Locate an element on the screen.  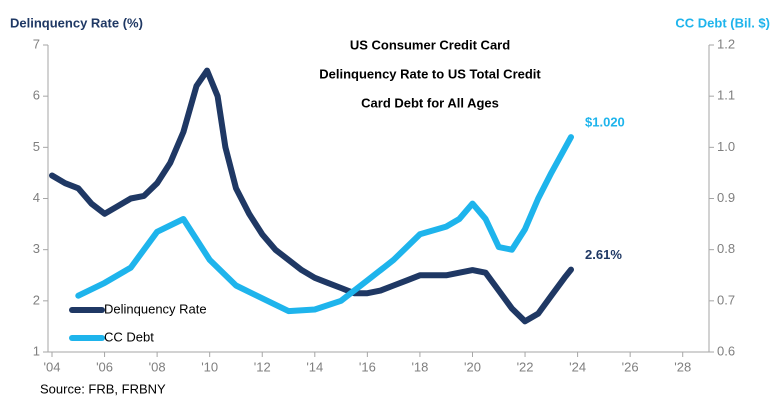
y2-tick-label: 0.7 is located at coordinates (726, 299).